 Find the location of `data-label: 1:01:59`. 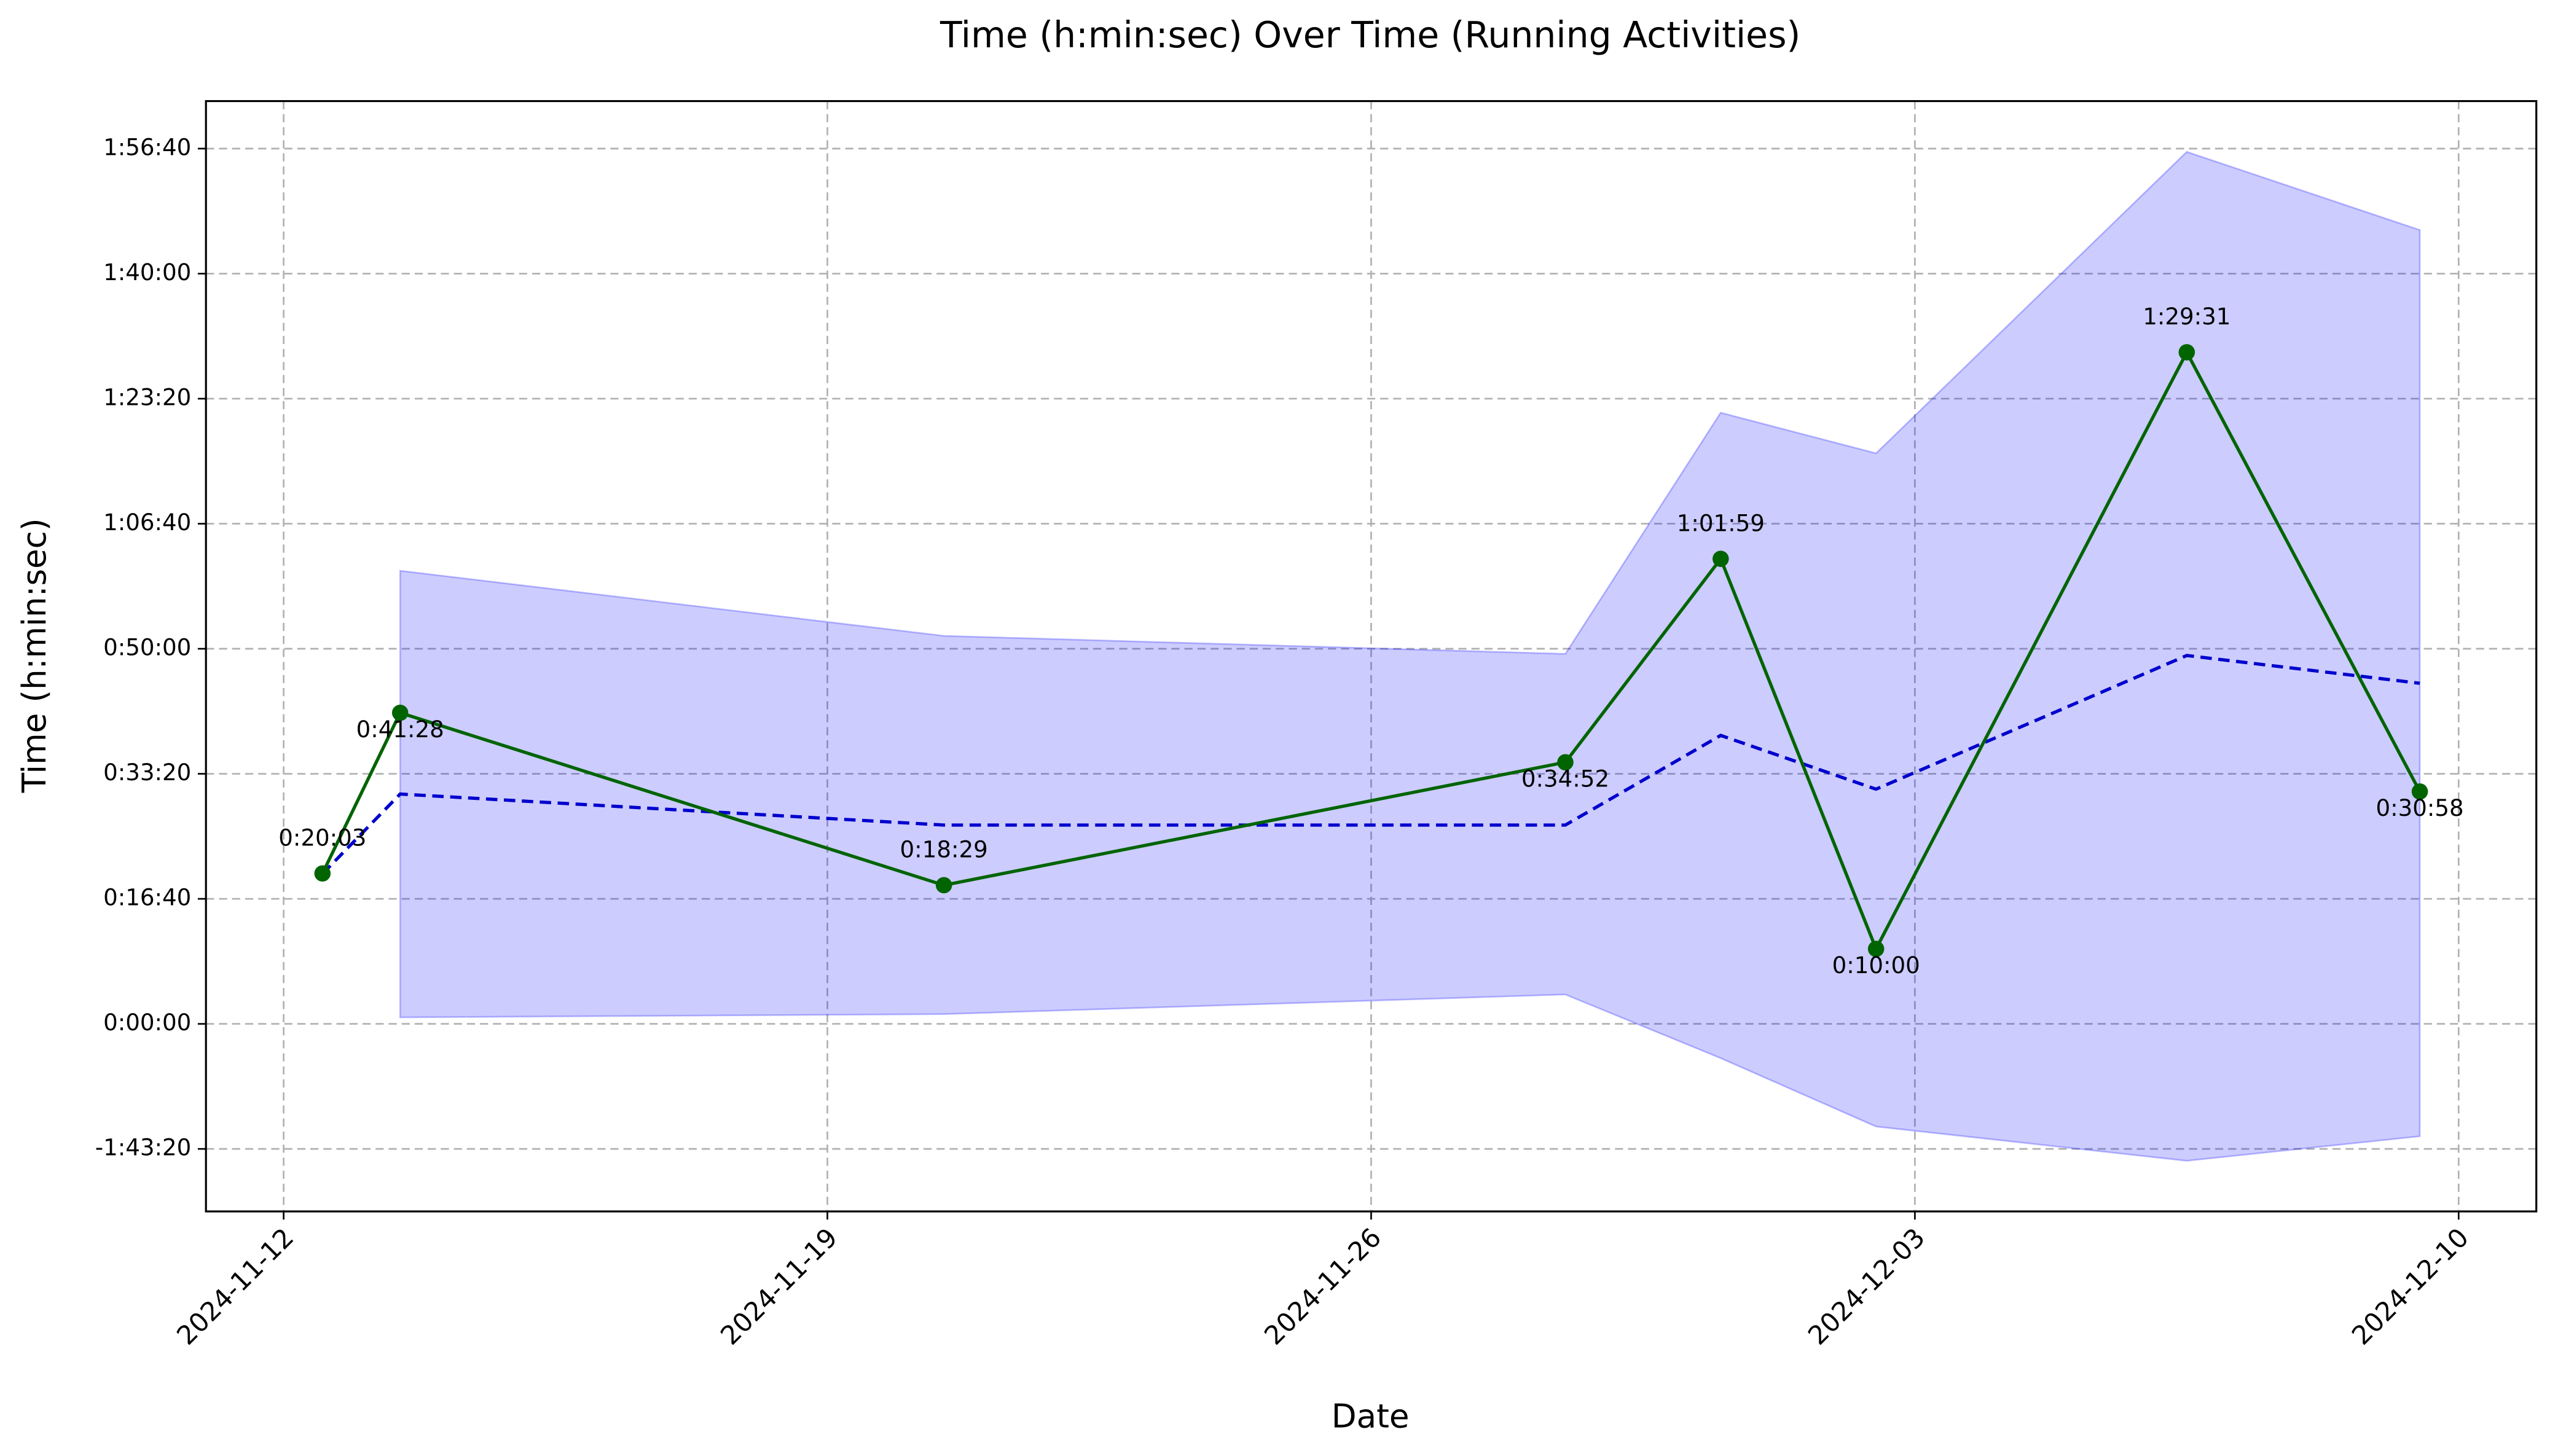

data-label: 1:01:59 is located at coordinates (1721, 523).